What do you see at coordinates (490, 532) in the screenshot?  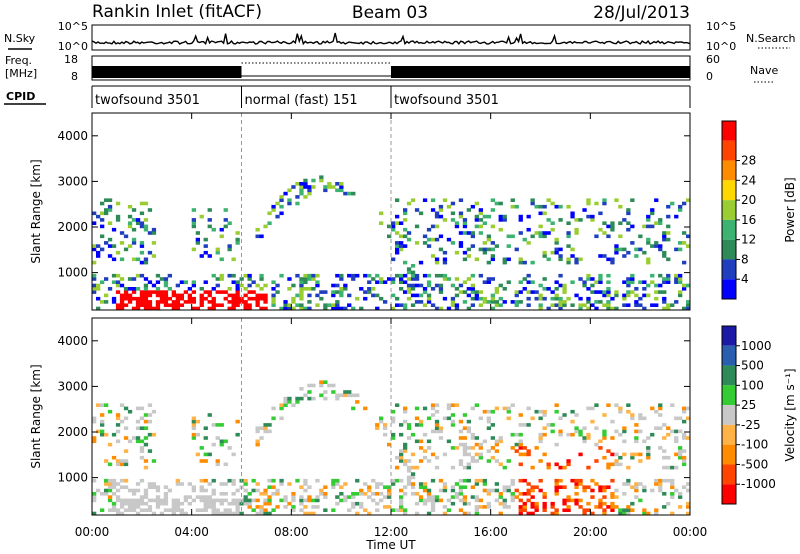 I see `x-tick-label: 16:00` at bounding box center [490, 532].